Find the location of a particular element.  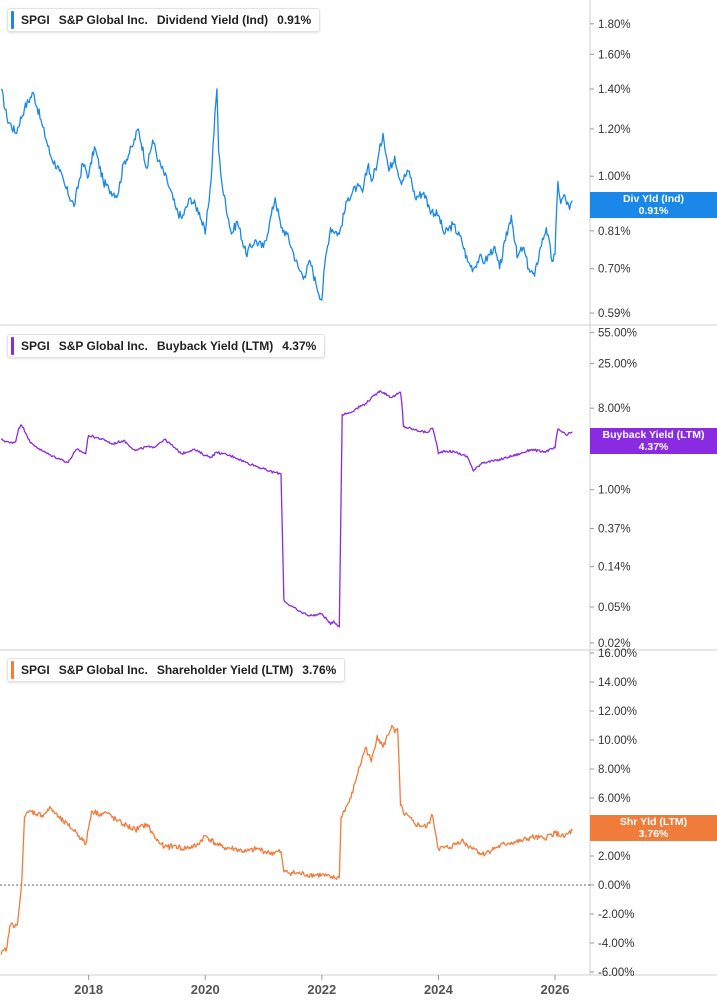

y-tick-label: 0.81% is located at coordinates (614, 232).